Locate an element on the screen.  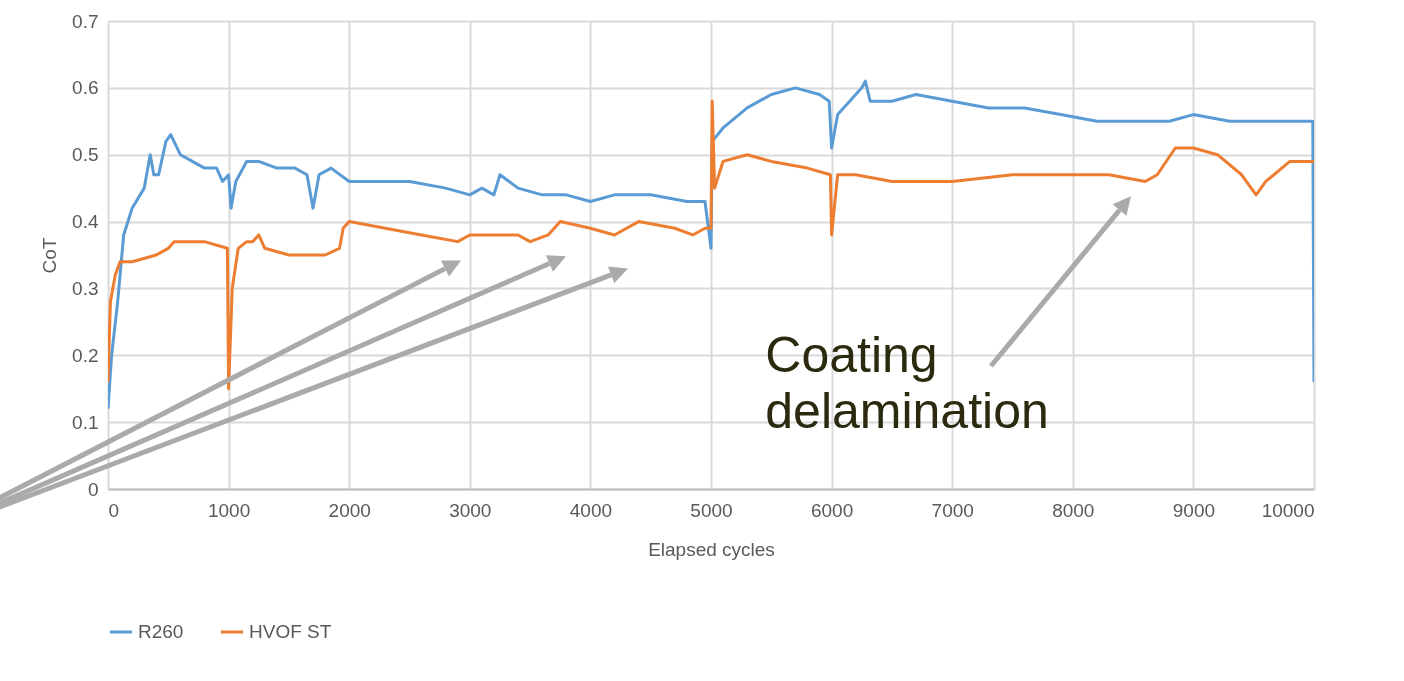
x-tick-label: 10000 is located at coordinates (1288, 510).